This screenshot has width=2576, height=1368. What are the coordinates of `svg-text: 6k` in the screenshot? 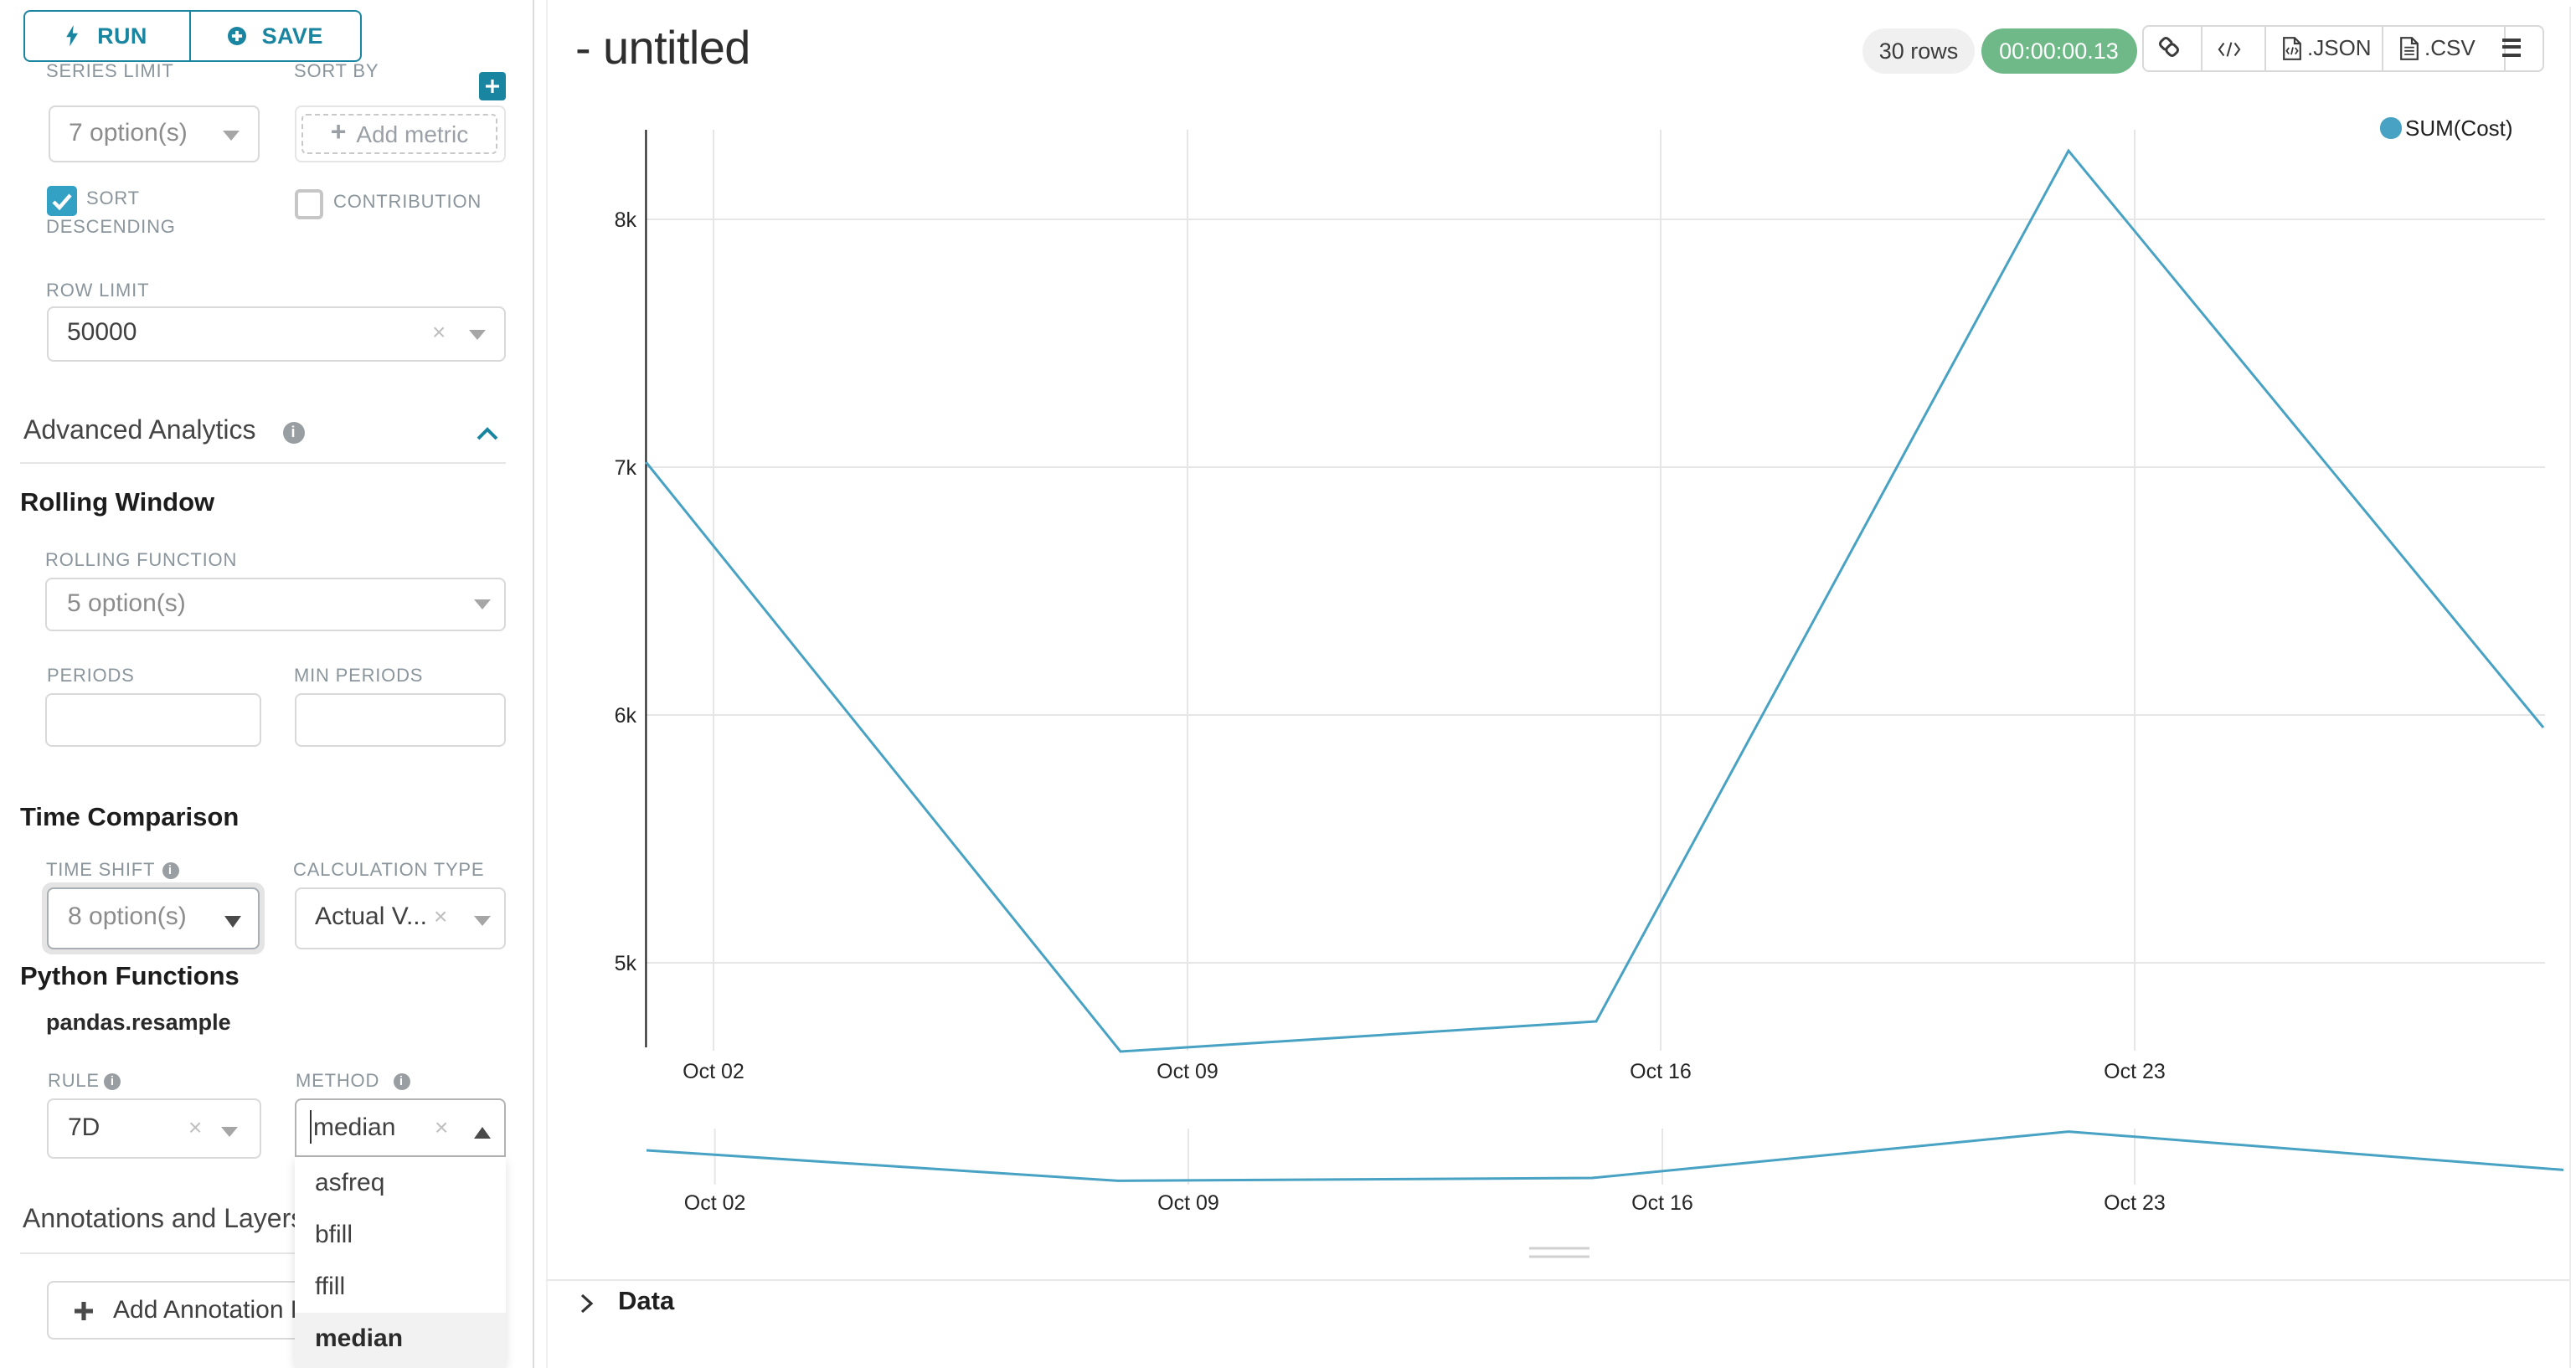 It's located at (626, 716).